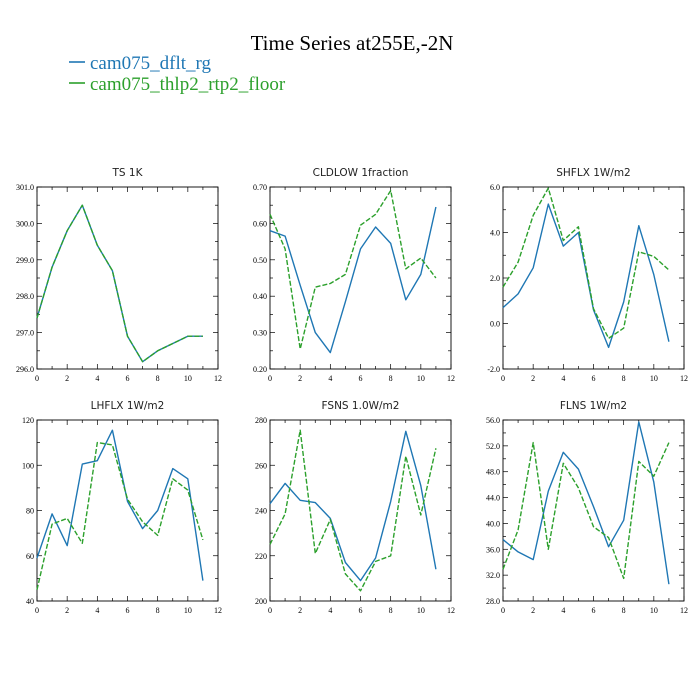 The width and height of the screenshot is (700, 700). I want to click on legend-label-2: cam075_thlp2_rtp2_floor, so click(188, 84).